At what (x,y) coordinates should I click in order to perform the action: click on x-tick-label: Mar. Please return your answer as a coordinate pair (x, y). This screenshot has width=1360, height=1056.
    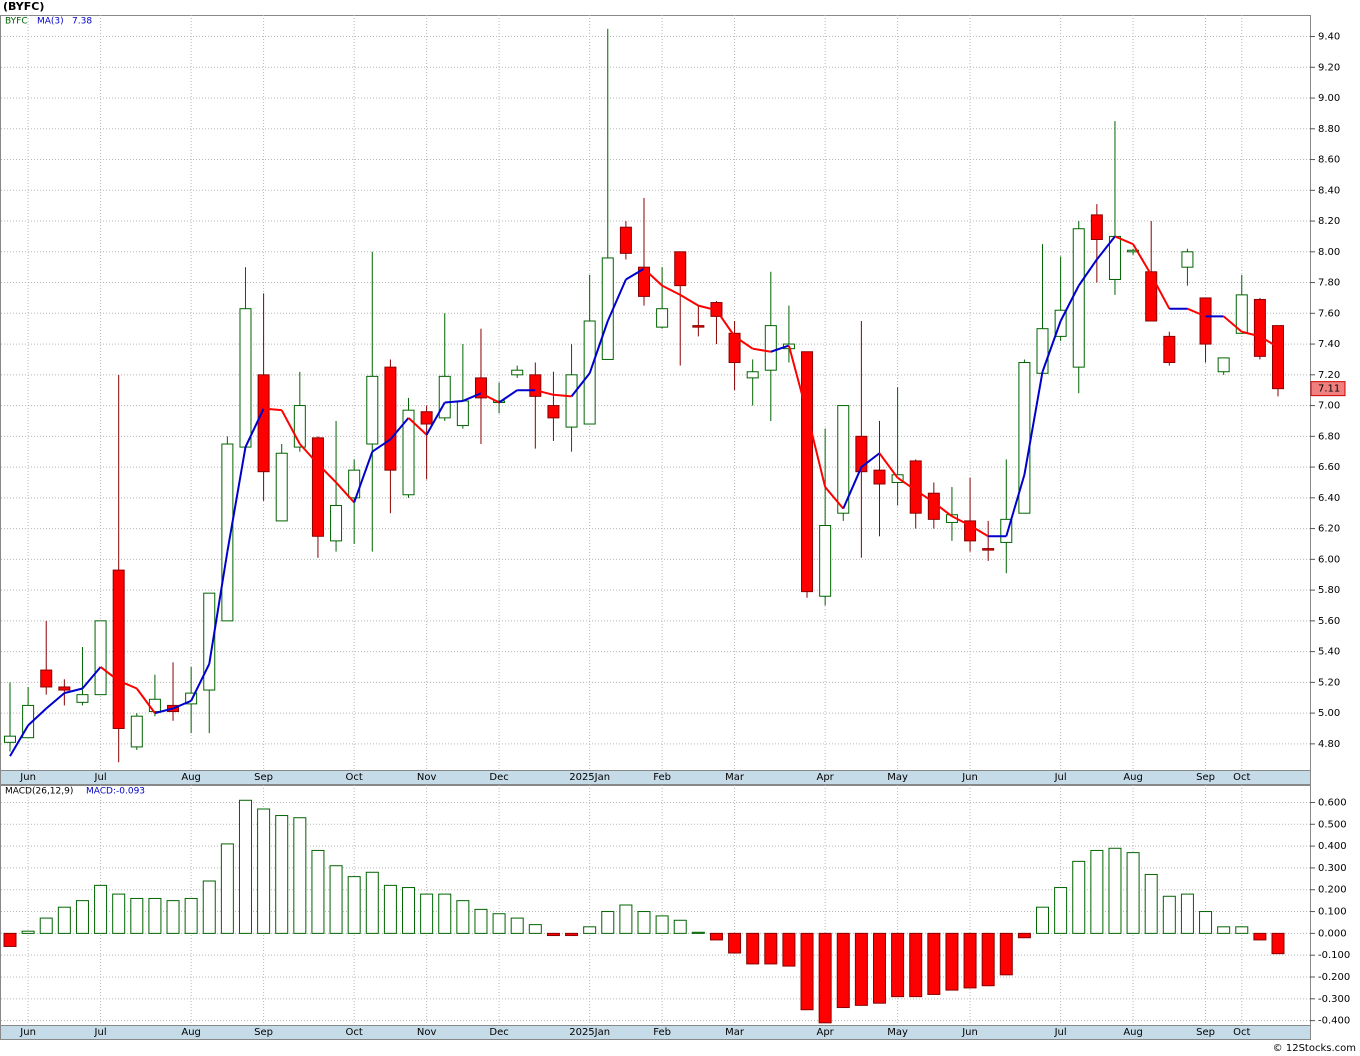
    Looking at the image, I should click on (735, 777).